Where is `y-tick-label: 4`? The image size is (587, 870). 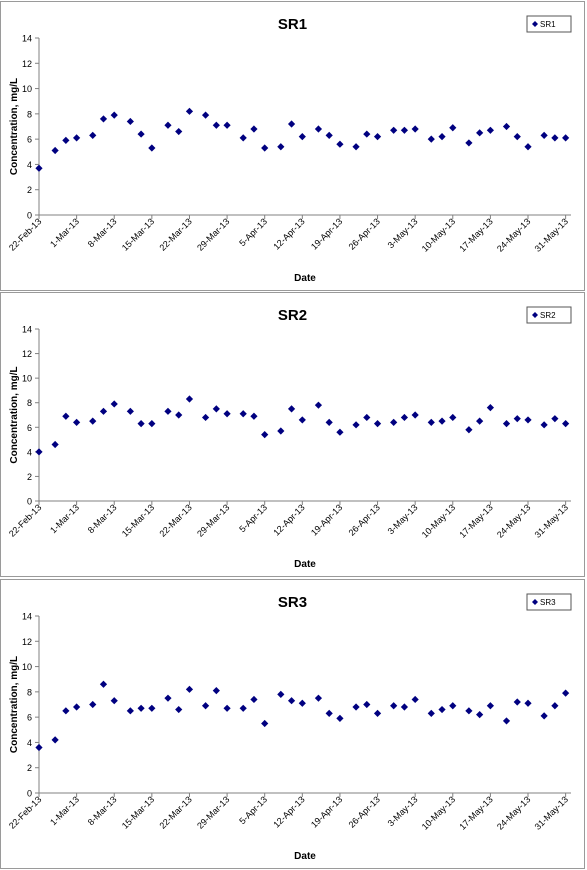 y-tick-label: 4 is located at coordinates (29, 452).